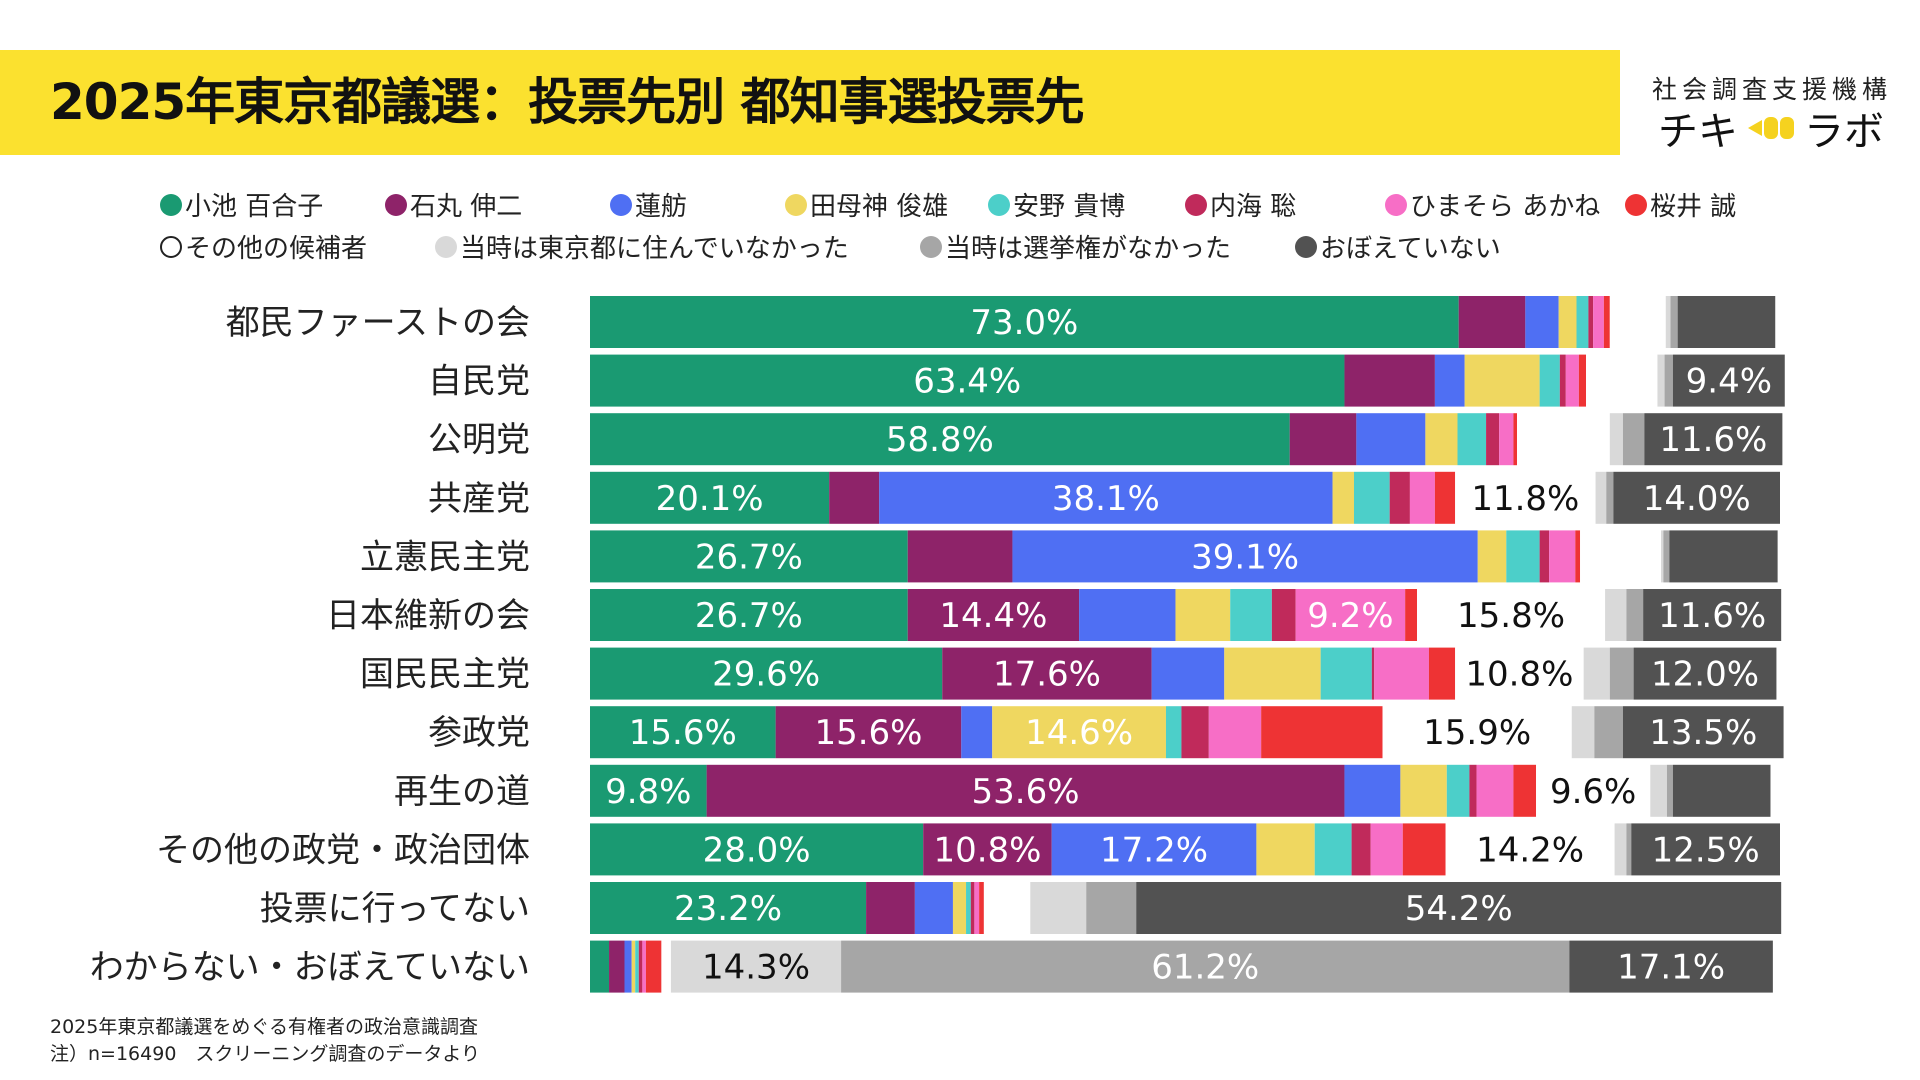  What do you see at coordinates (1398, 246) in the screenshot?
I see `legend-item: おぼえていない` at bounding box center [1398, 246].